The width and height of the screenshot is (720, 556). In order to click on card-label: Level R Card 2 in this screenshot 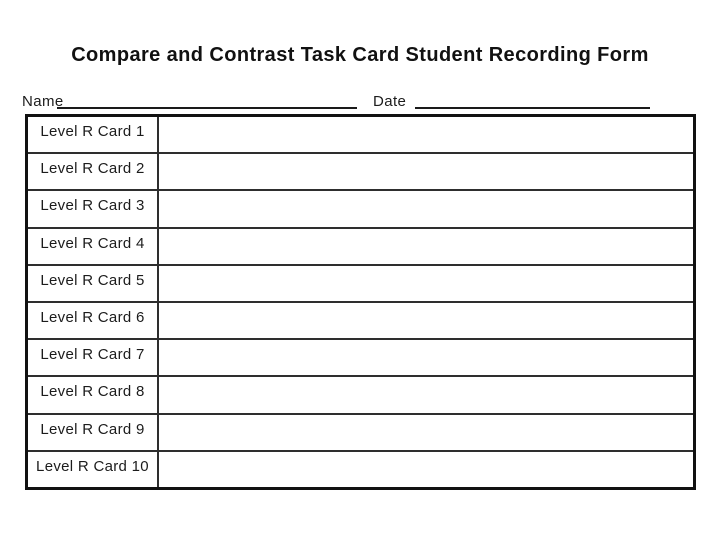, I will do `click(93, 172)`.